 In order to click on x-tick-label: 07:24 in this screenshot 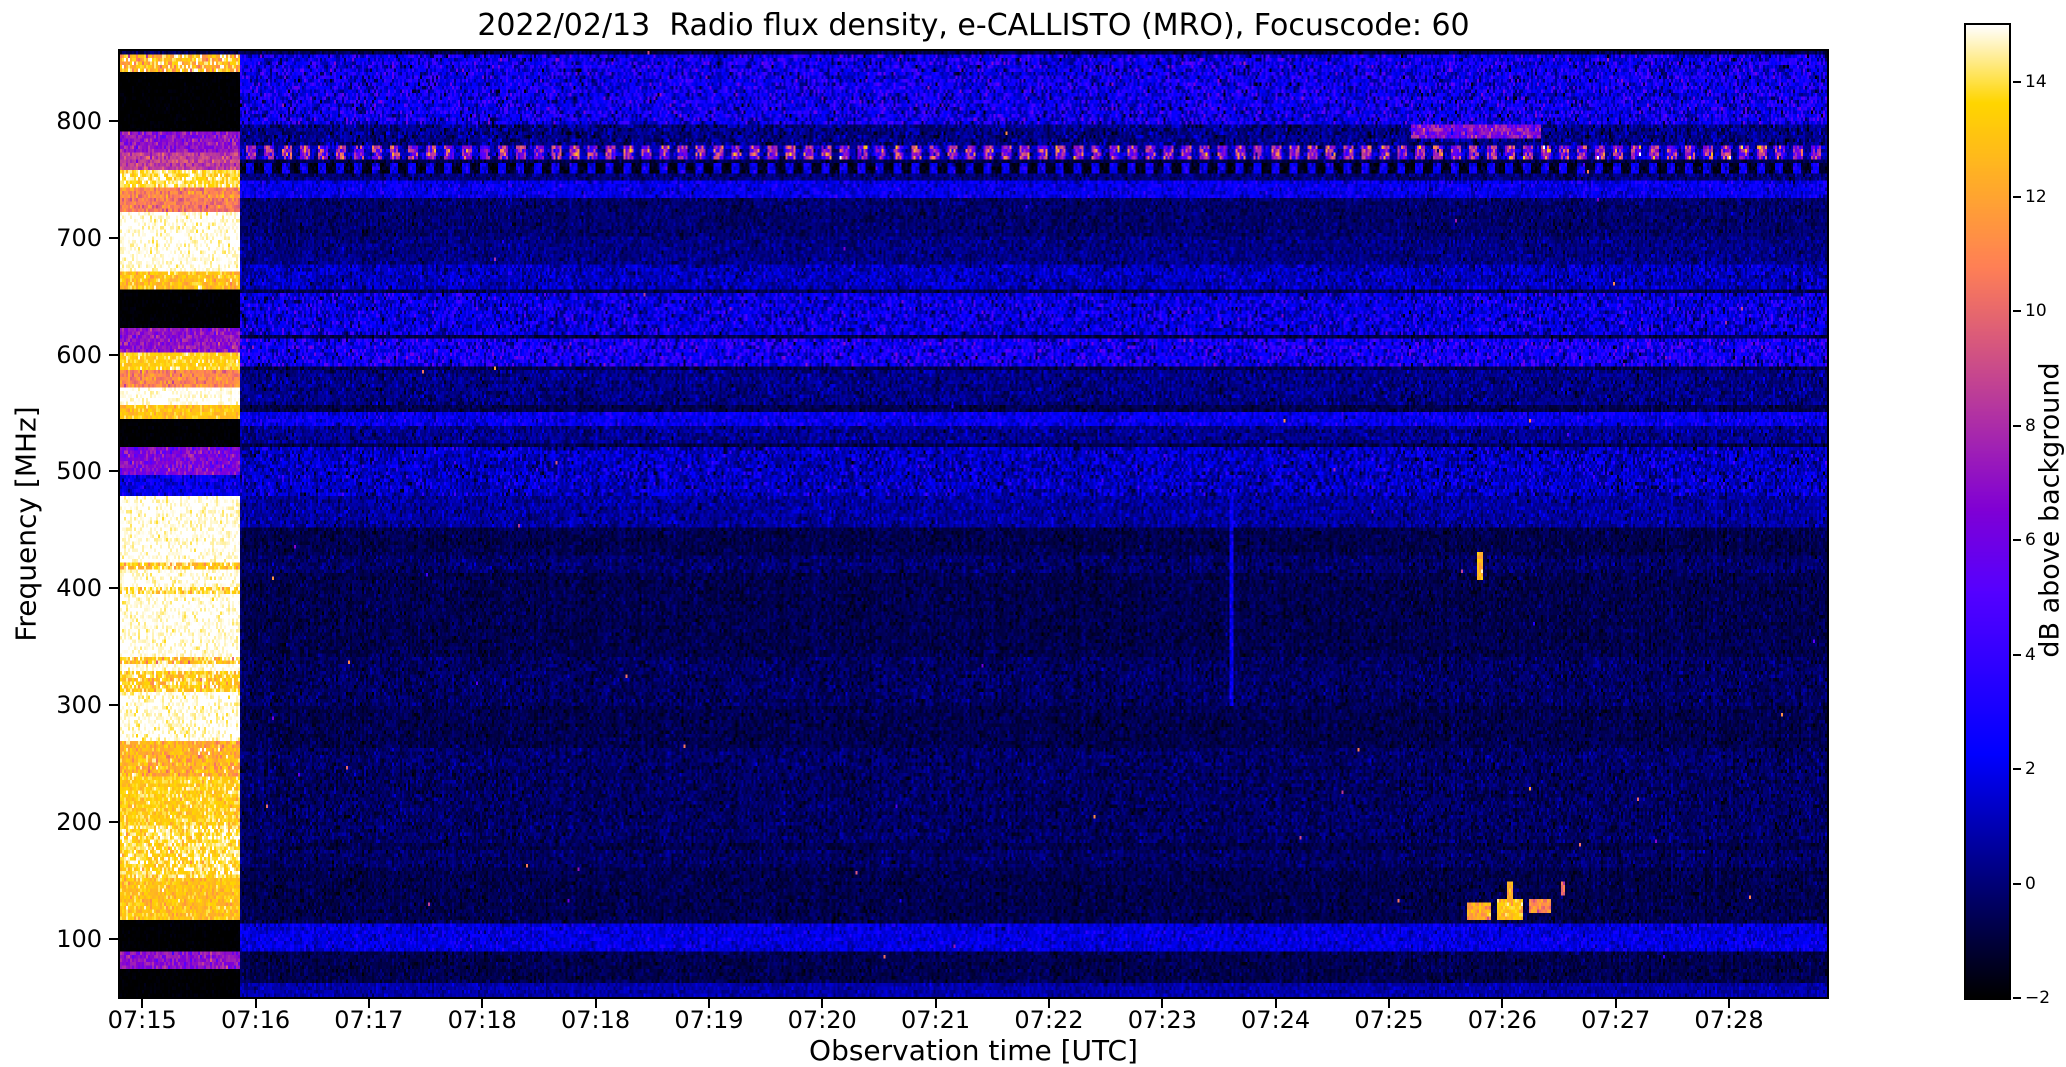, I will do `click(1276, 1020)`.